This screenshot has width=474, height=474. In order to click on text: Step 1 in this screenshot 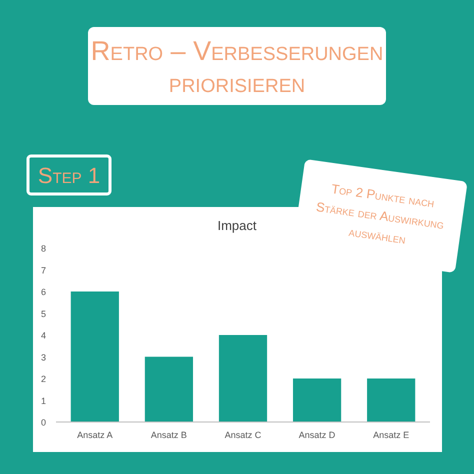, I will do `click(69, 175)`.